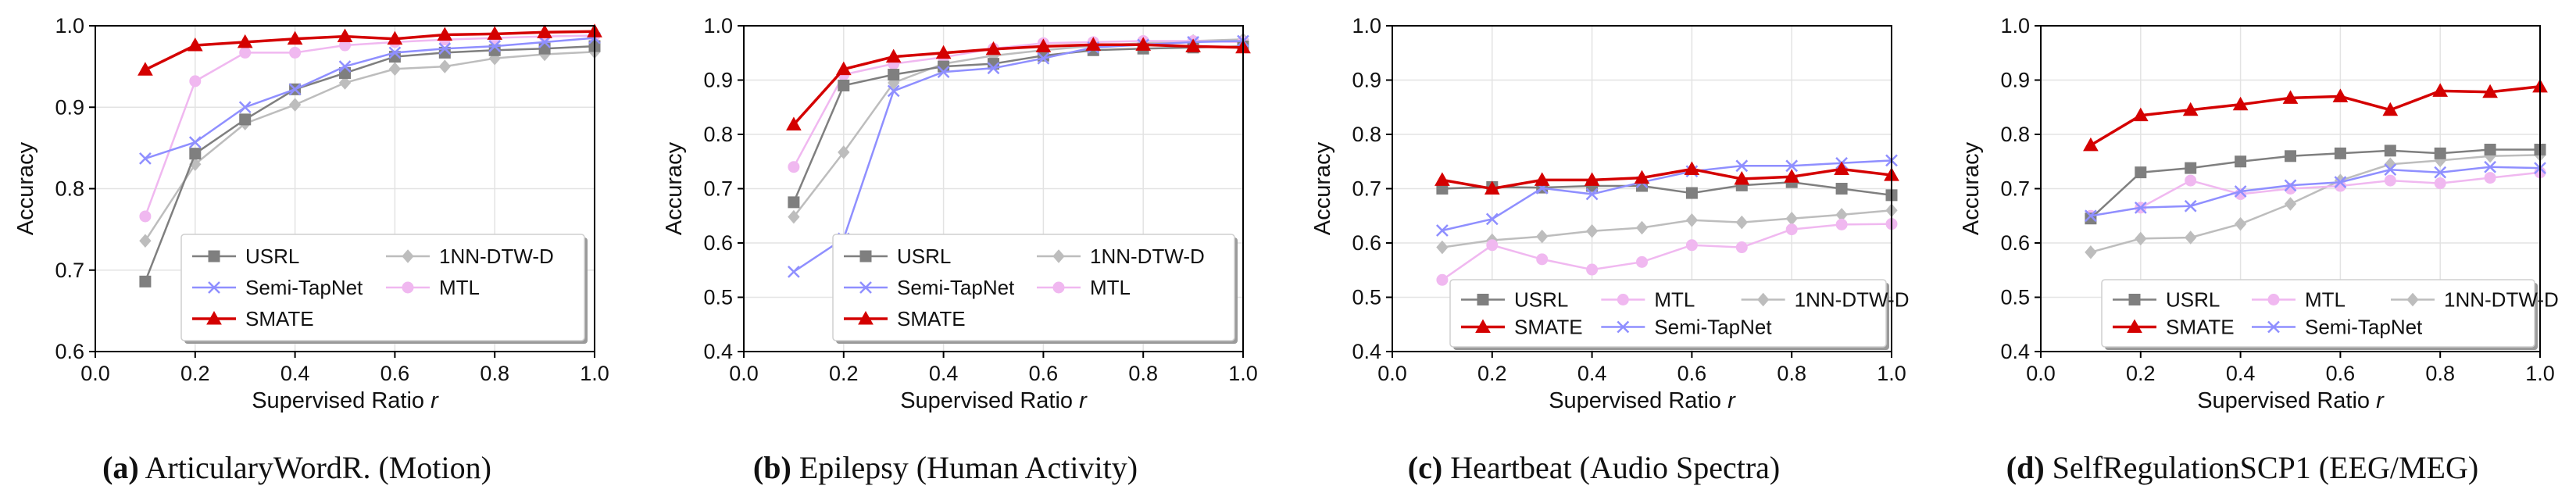 The width and height of the screenshot is (2576, 500). I want to click on caption-label: (c), so click(1425, 467).